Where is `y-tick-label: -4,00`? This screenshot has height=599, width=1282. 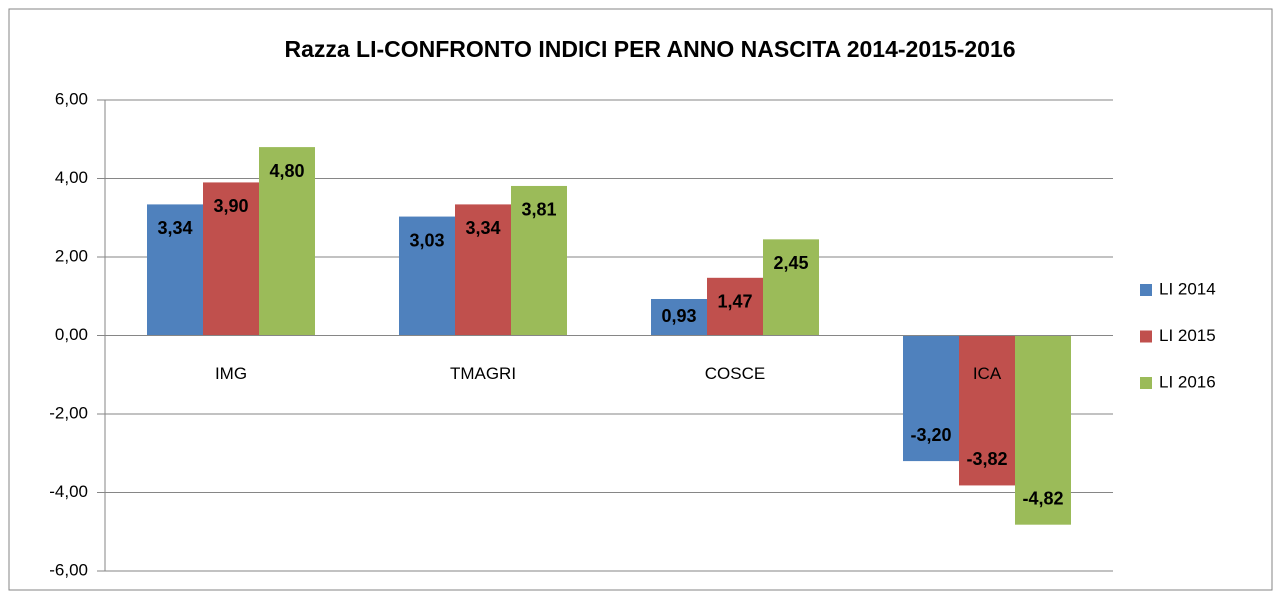 y-tick-label: -4,00 is located at coordinates (68, 491).